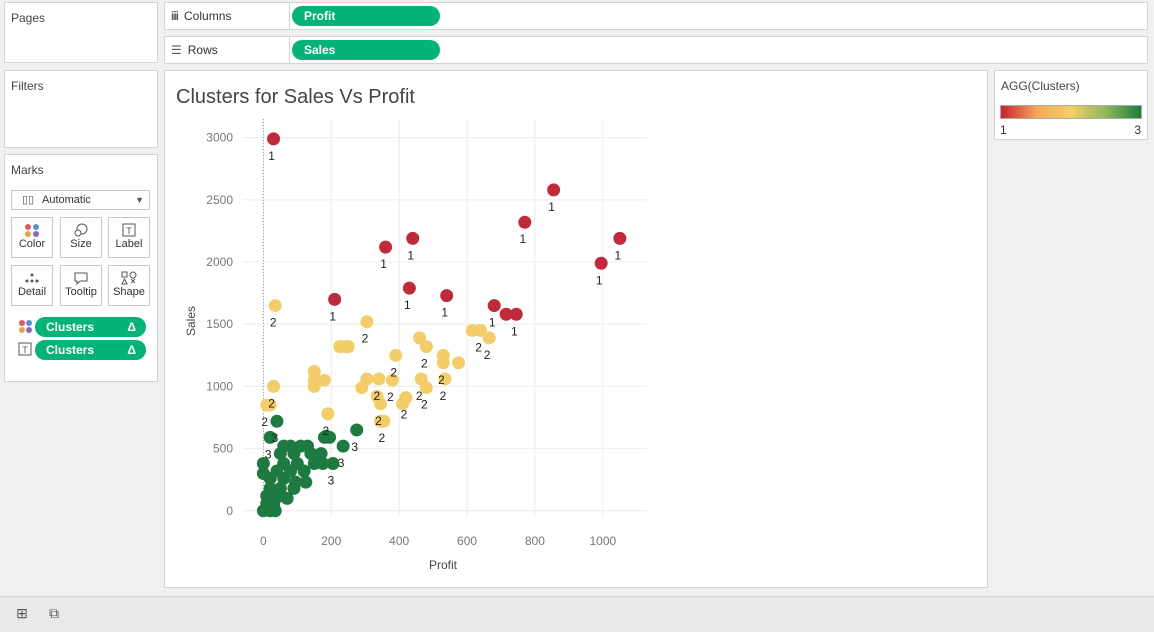  Describe the element at coordinates (32, 278) in the screenshot. I see `detail-dots-icon` at that location.